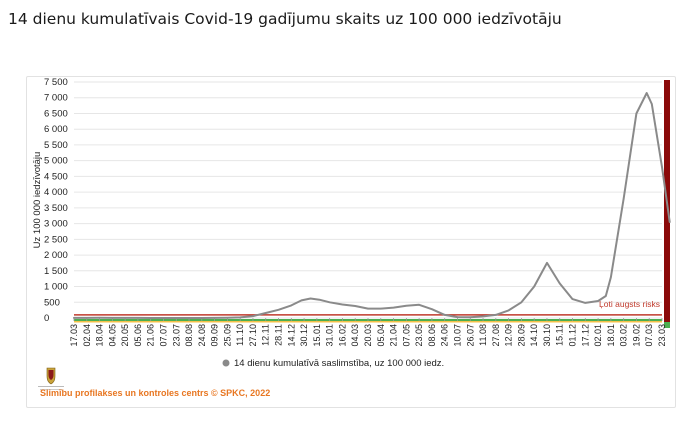 This screenshot has height=434, width=700. What do you see at coordinates (560, 335) in the screenshot?
I see `x-tick-label: 15.11` at bounding box center [560, 335].